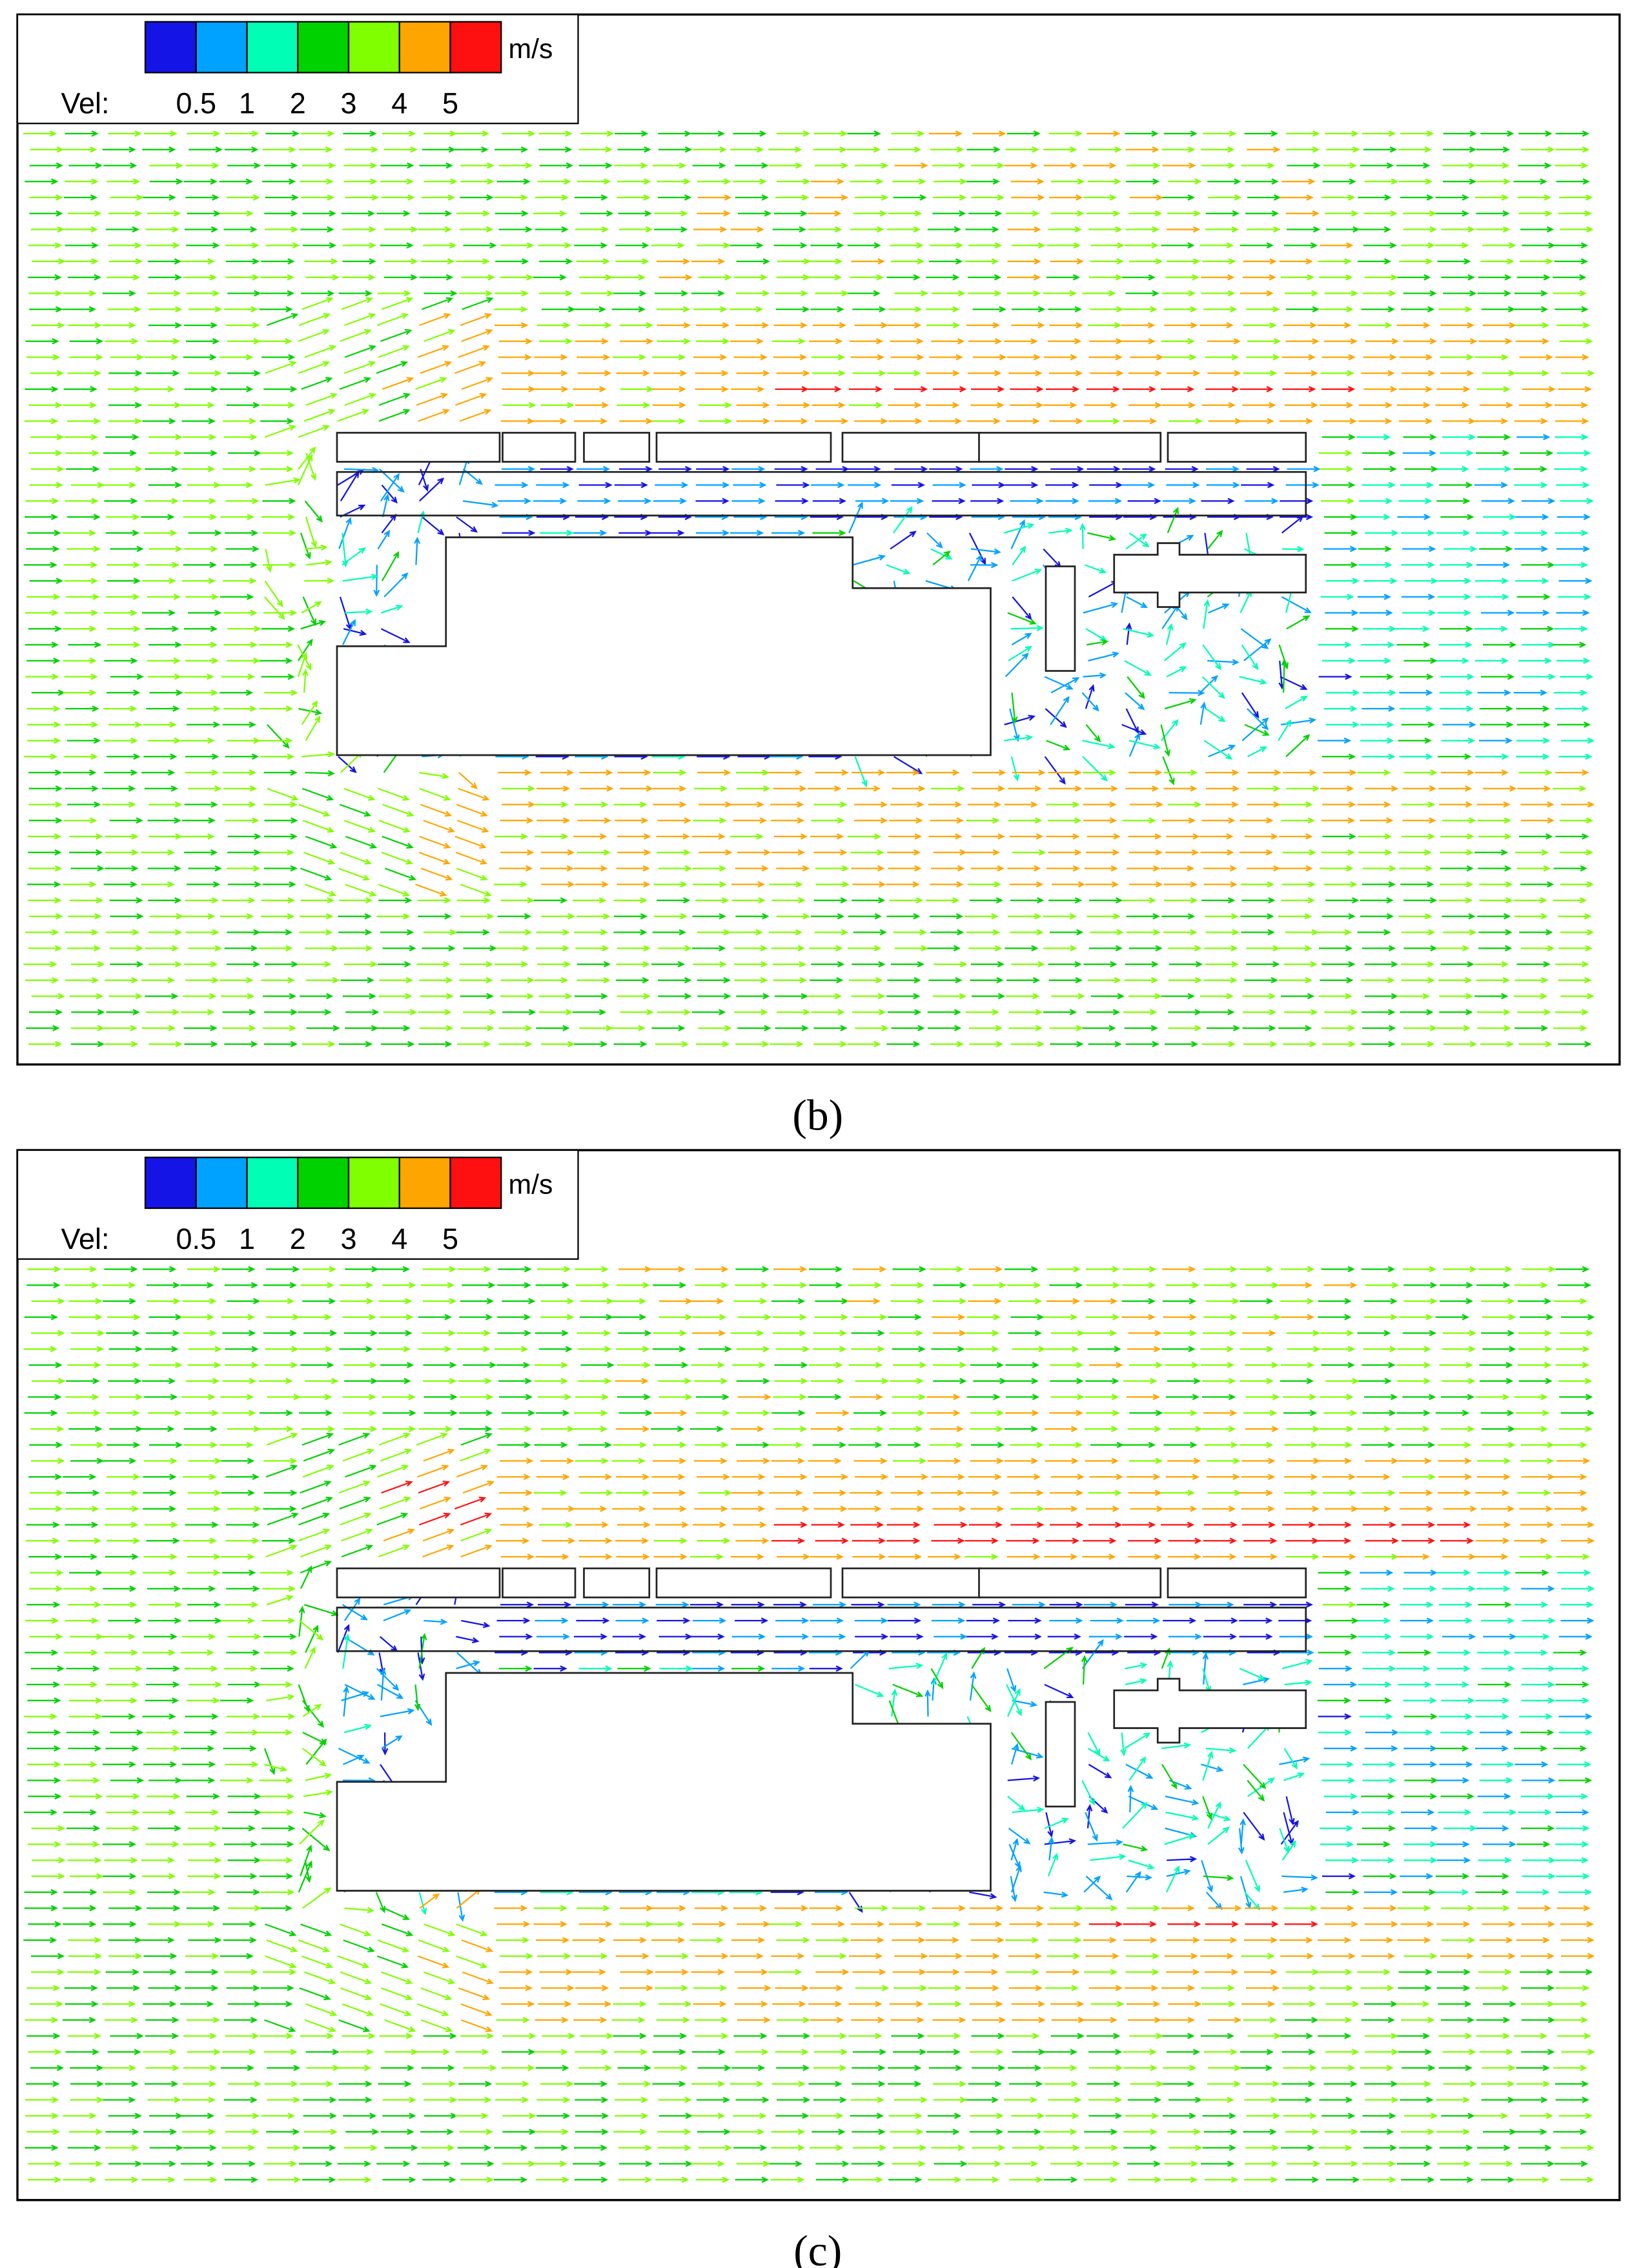 Image resolution: width=1643 pixels, height=2268 pixels. What do you see at coordinates (818, 1115) in the screenshot?
I see `caption: (b)` at bounding box center [818, 1115].